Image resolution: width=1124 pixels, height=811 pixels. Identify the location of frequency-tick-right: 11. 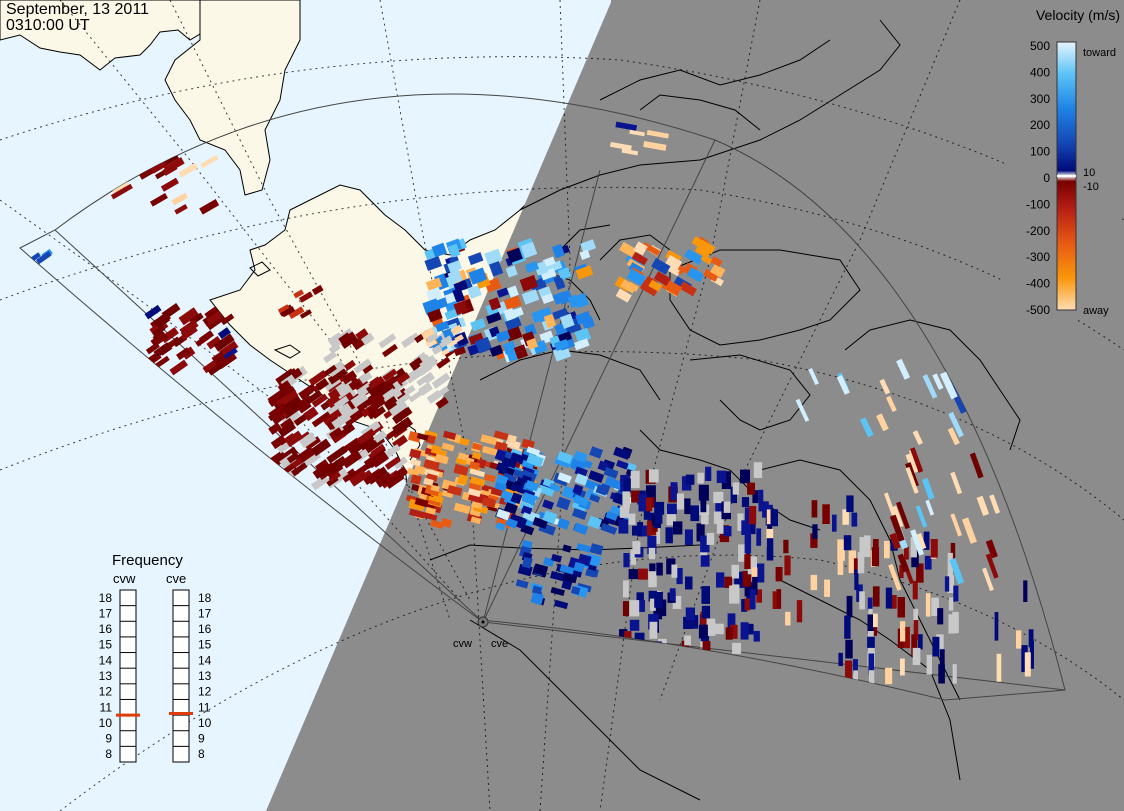
(204, 707).